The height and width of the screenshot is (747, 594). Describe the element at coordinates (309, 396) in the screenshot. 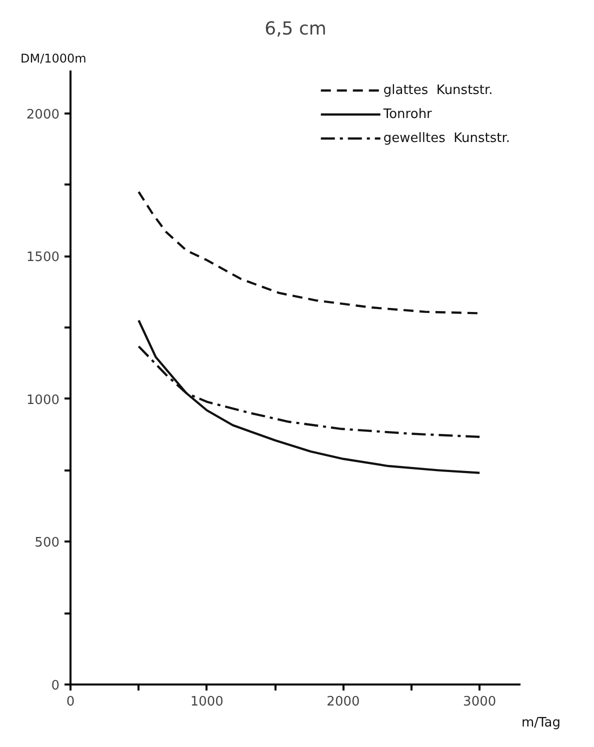

I see `line-series` at that location.